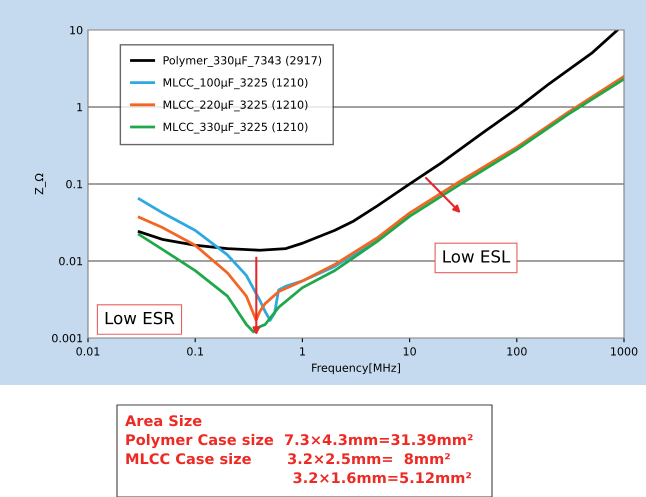 The width and height of the screenshot is (646, 497). Describe the element at coordinates (236, 84) in the screenshot. I see `legend-label: MLCC_100μF_3225 (1210)` at that location.